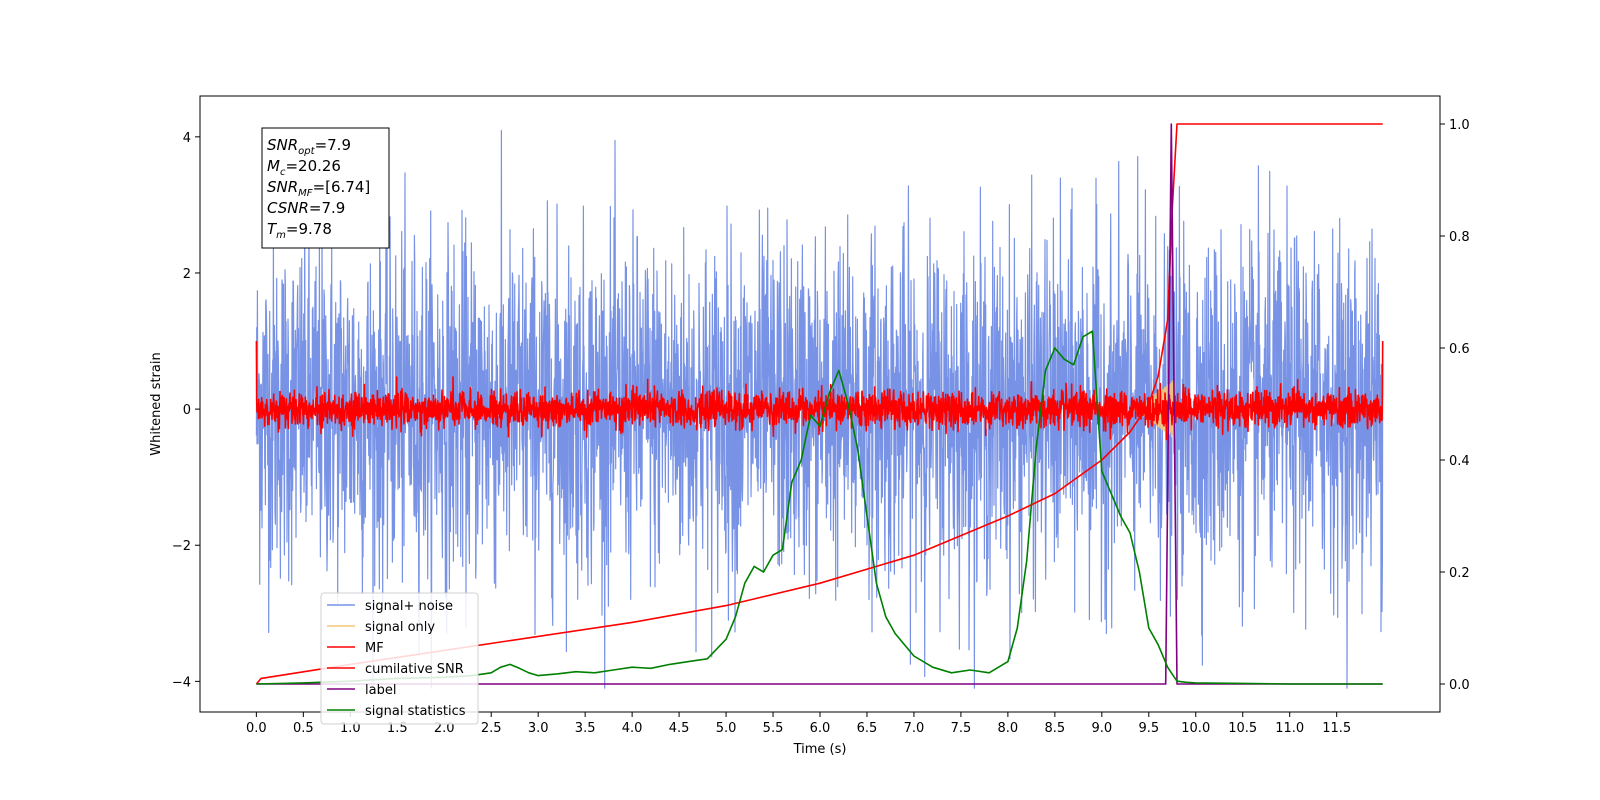 Image resolution: width=1600 pixels, height=800 pixels. Describe the element at coordinates (1459, 349) in the screenshot. I see `y2-tick-label: 0.6` at that location.